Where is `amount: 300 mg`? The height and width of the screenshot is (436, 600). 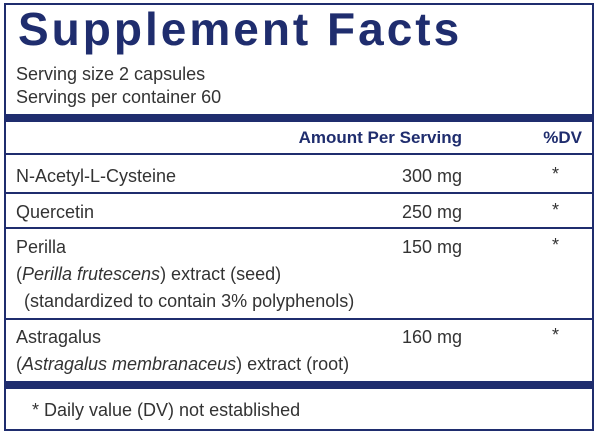 amount: 300 mg is located at coordinates (431, 176).